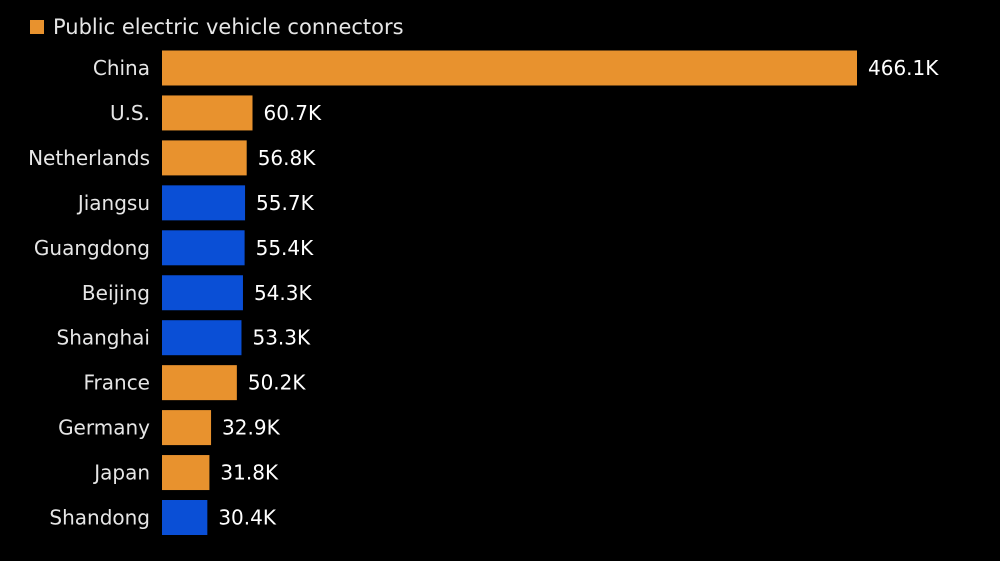 The height and width of the screenshot is (561, 1000). Describe the element at coordinates (283, 293) in the screenshot. I see `value-label: 54.3K` at that location.